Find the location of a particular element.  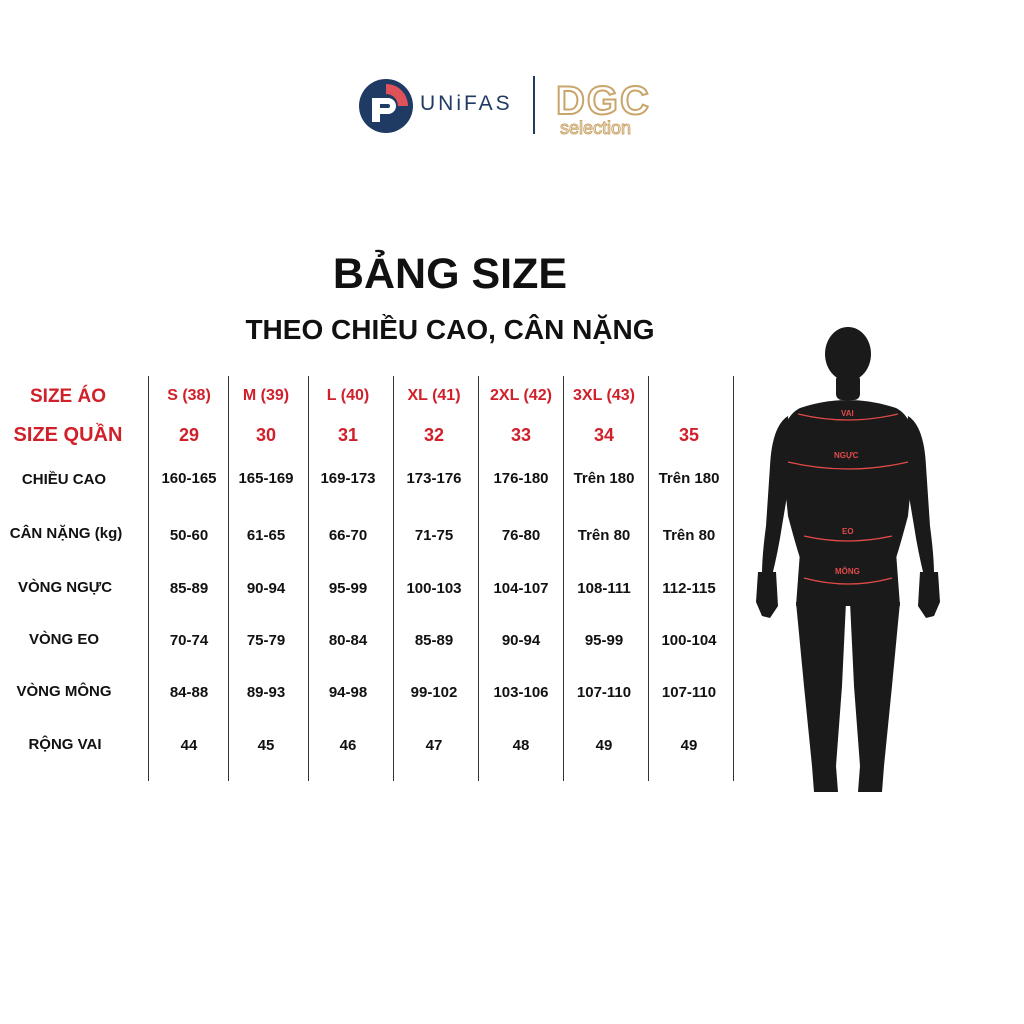

page-title: BẢNG SIZE is located at coordinates (450, 274).